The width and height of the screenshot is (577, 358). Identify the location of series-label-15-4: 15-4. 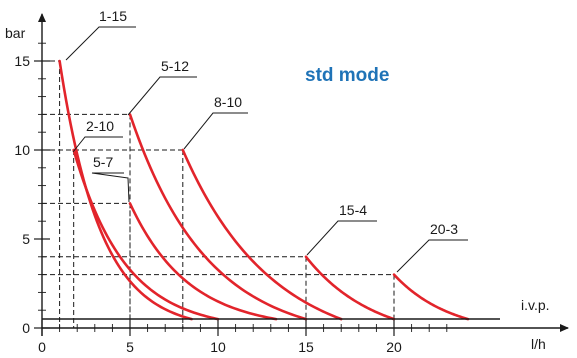
(353, 210).